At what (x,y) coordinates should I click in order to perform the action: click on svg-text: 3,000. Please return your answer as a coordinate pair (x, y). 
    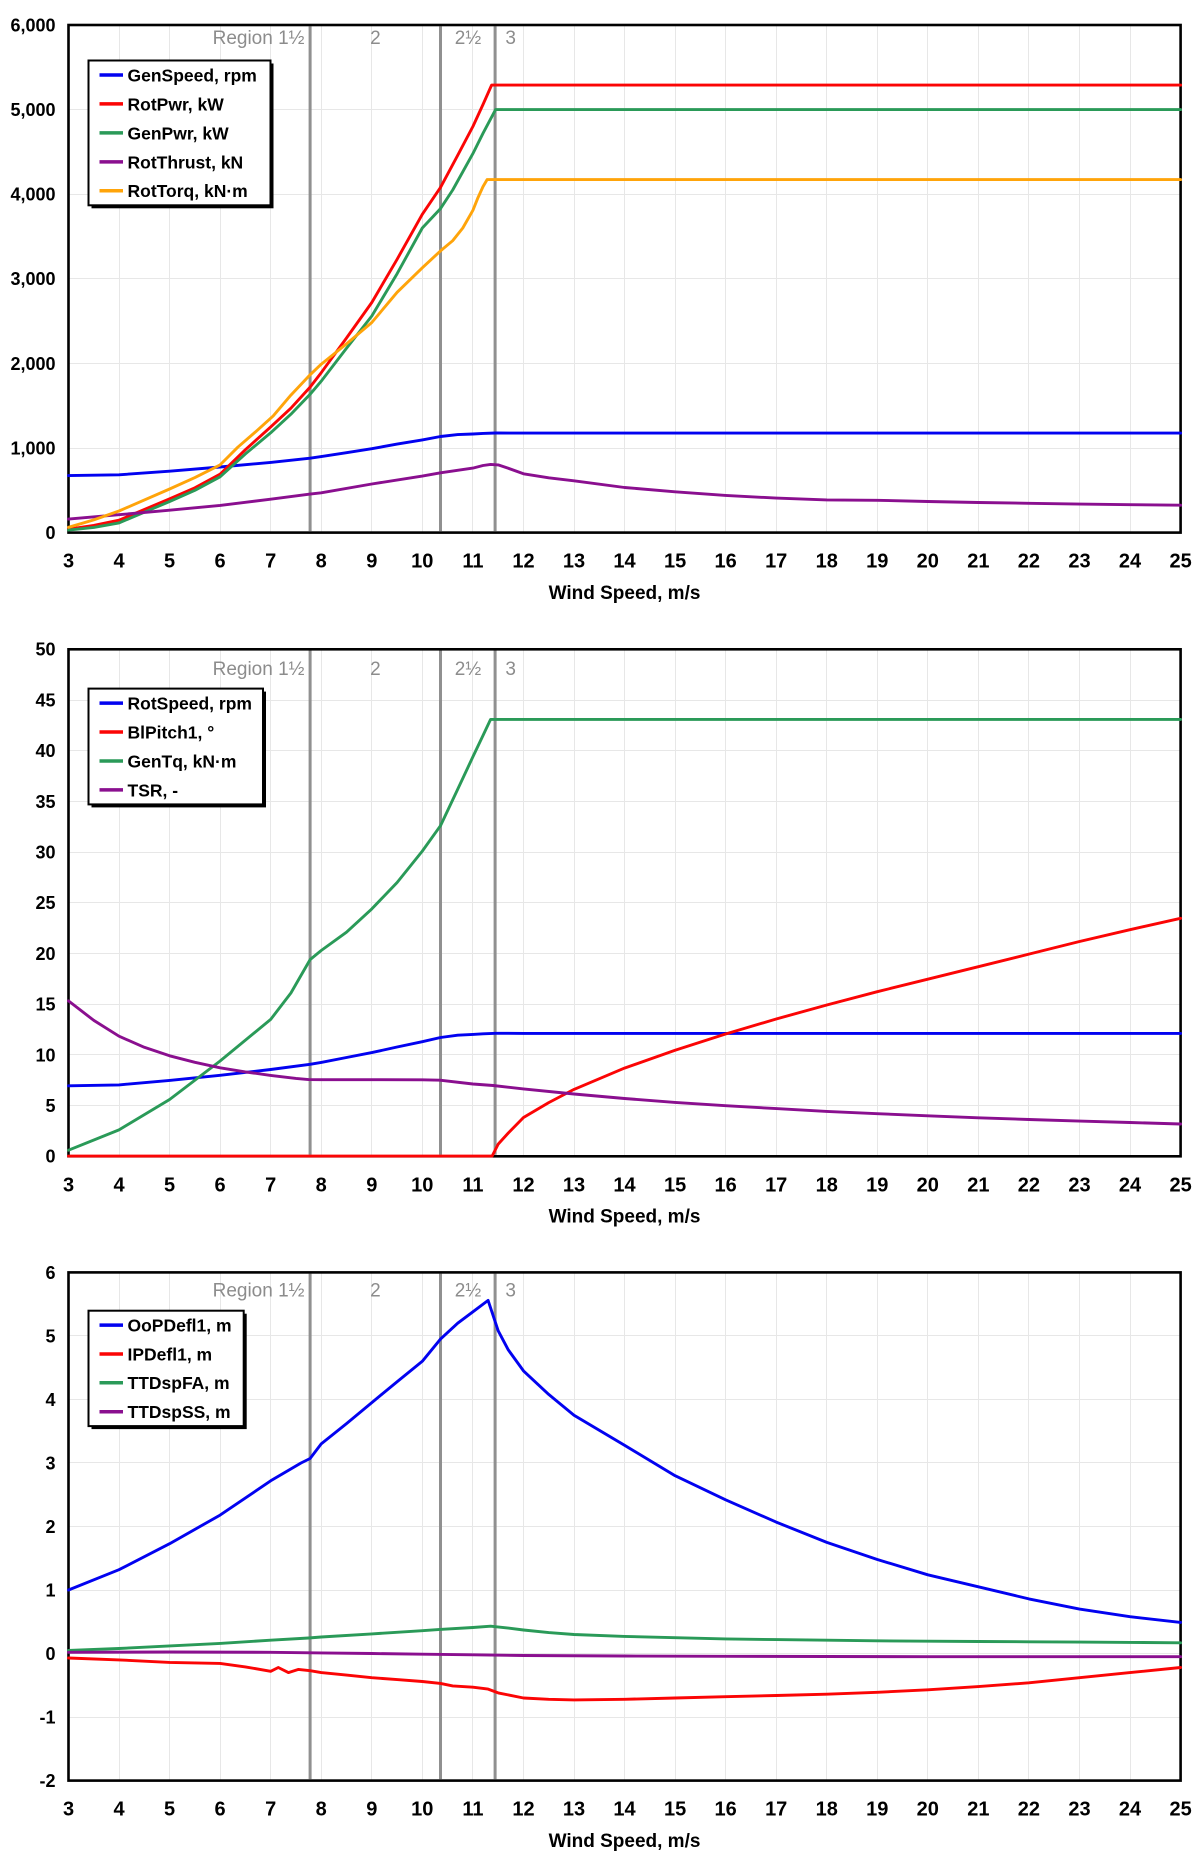
    Looking at the image, I should click on (32, 279).